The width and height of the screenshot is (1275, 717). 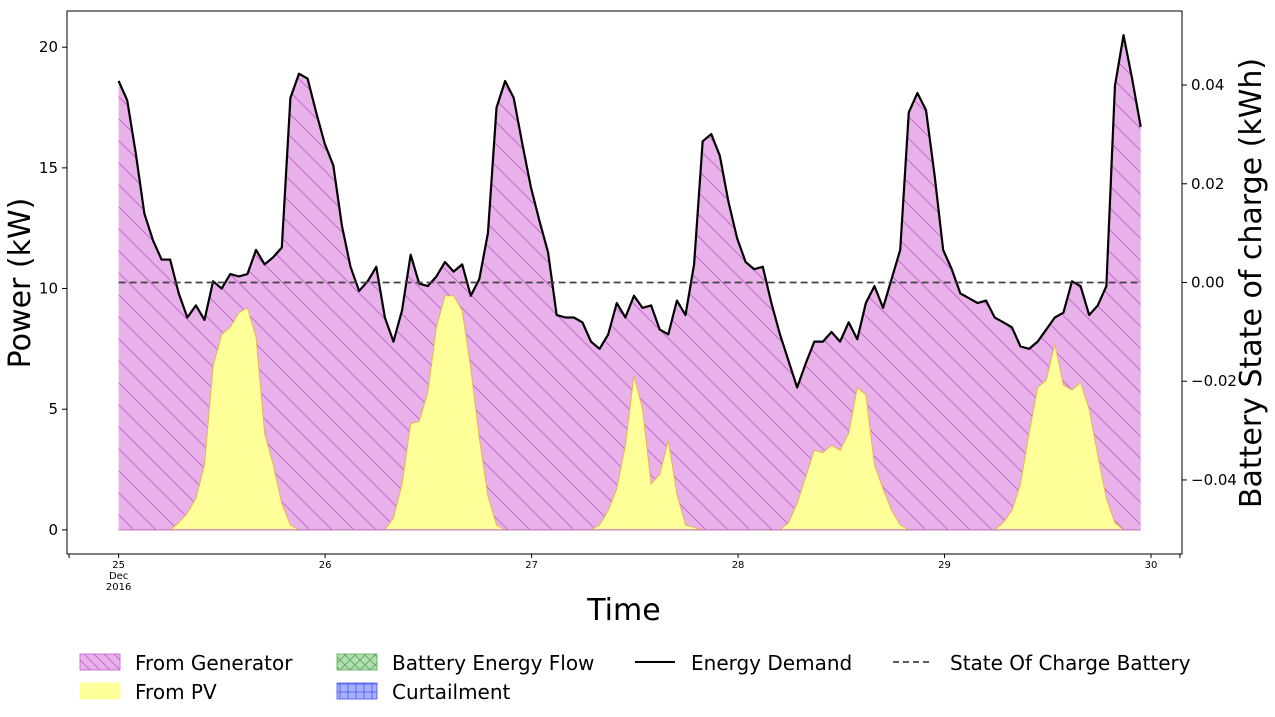 I want to click on y2-tick-label: 0.00, so click(x=1207, y=283).